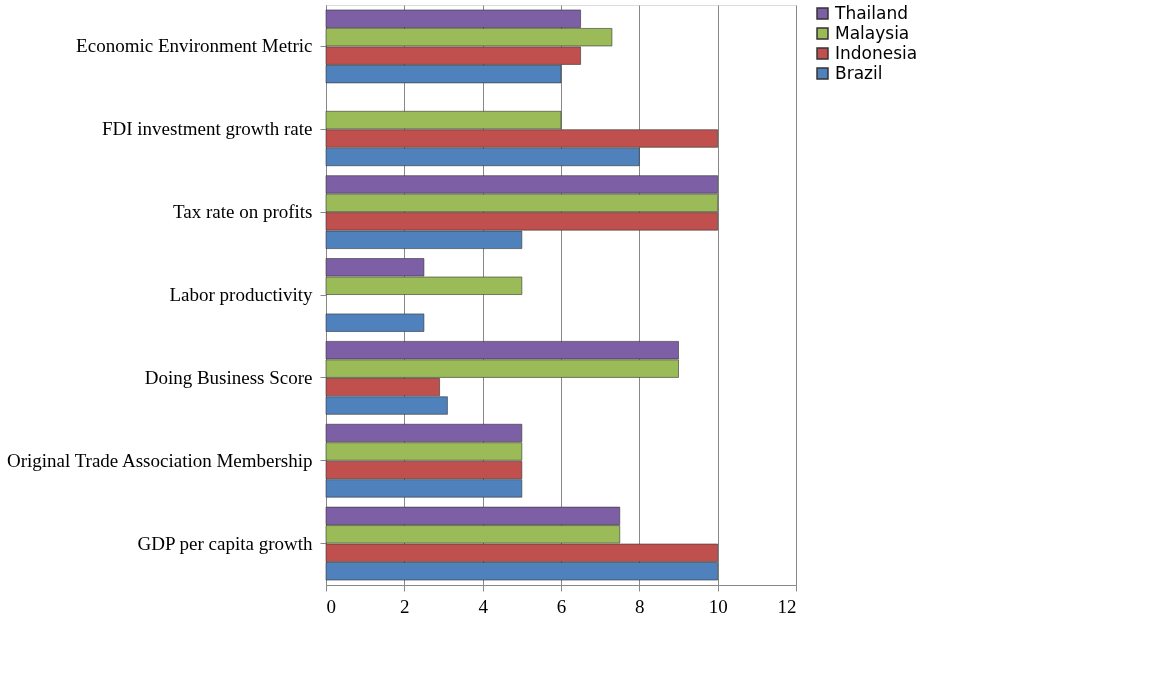  Describe the element at coordinates (241, 294) in the screenshot. I see `y-tick-label: Labor productivity` at that location.